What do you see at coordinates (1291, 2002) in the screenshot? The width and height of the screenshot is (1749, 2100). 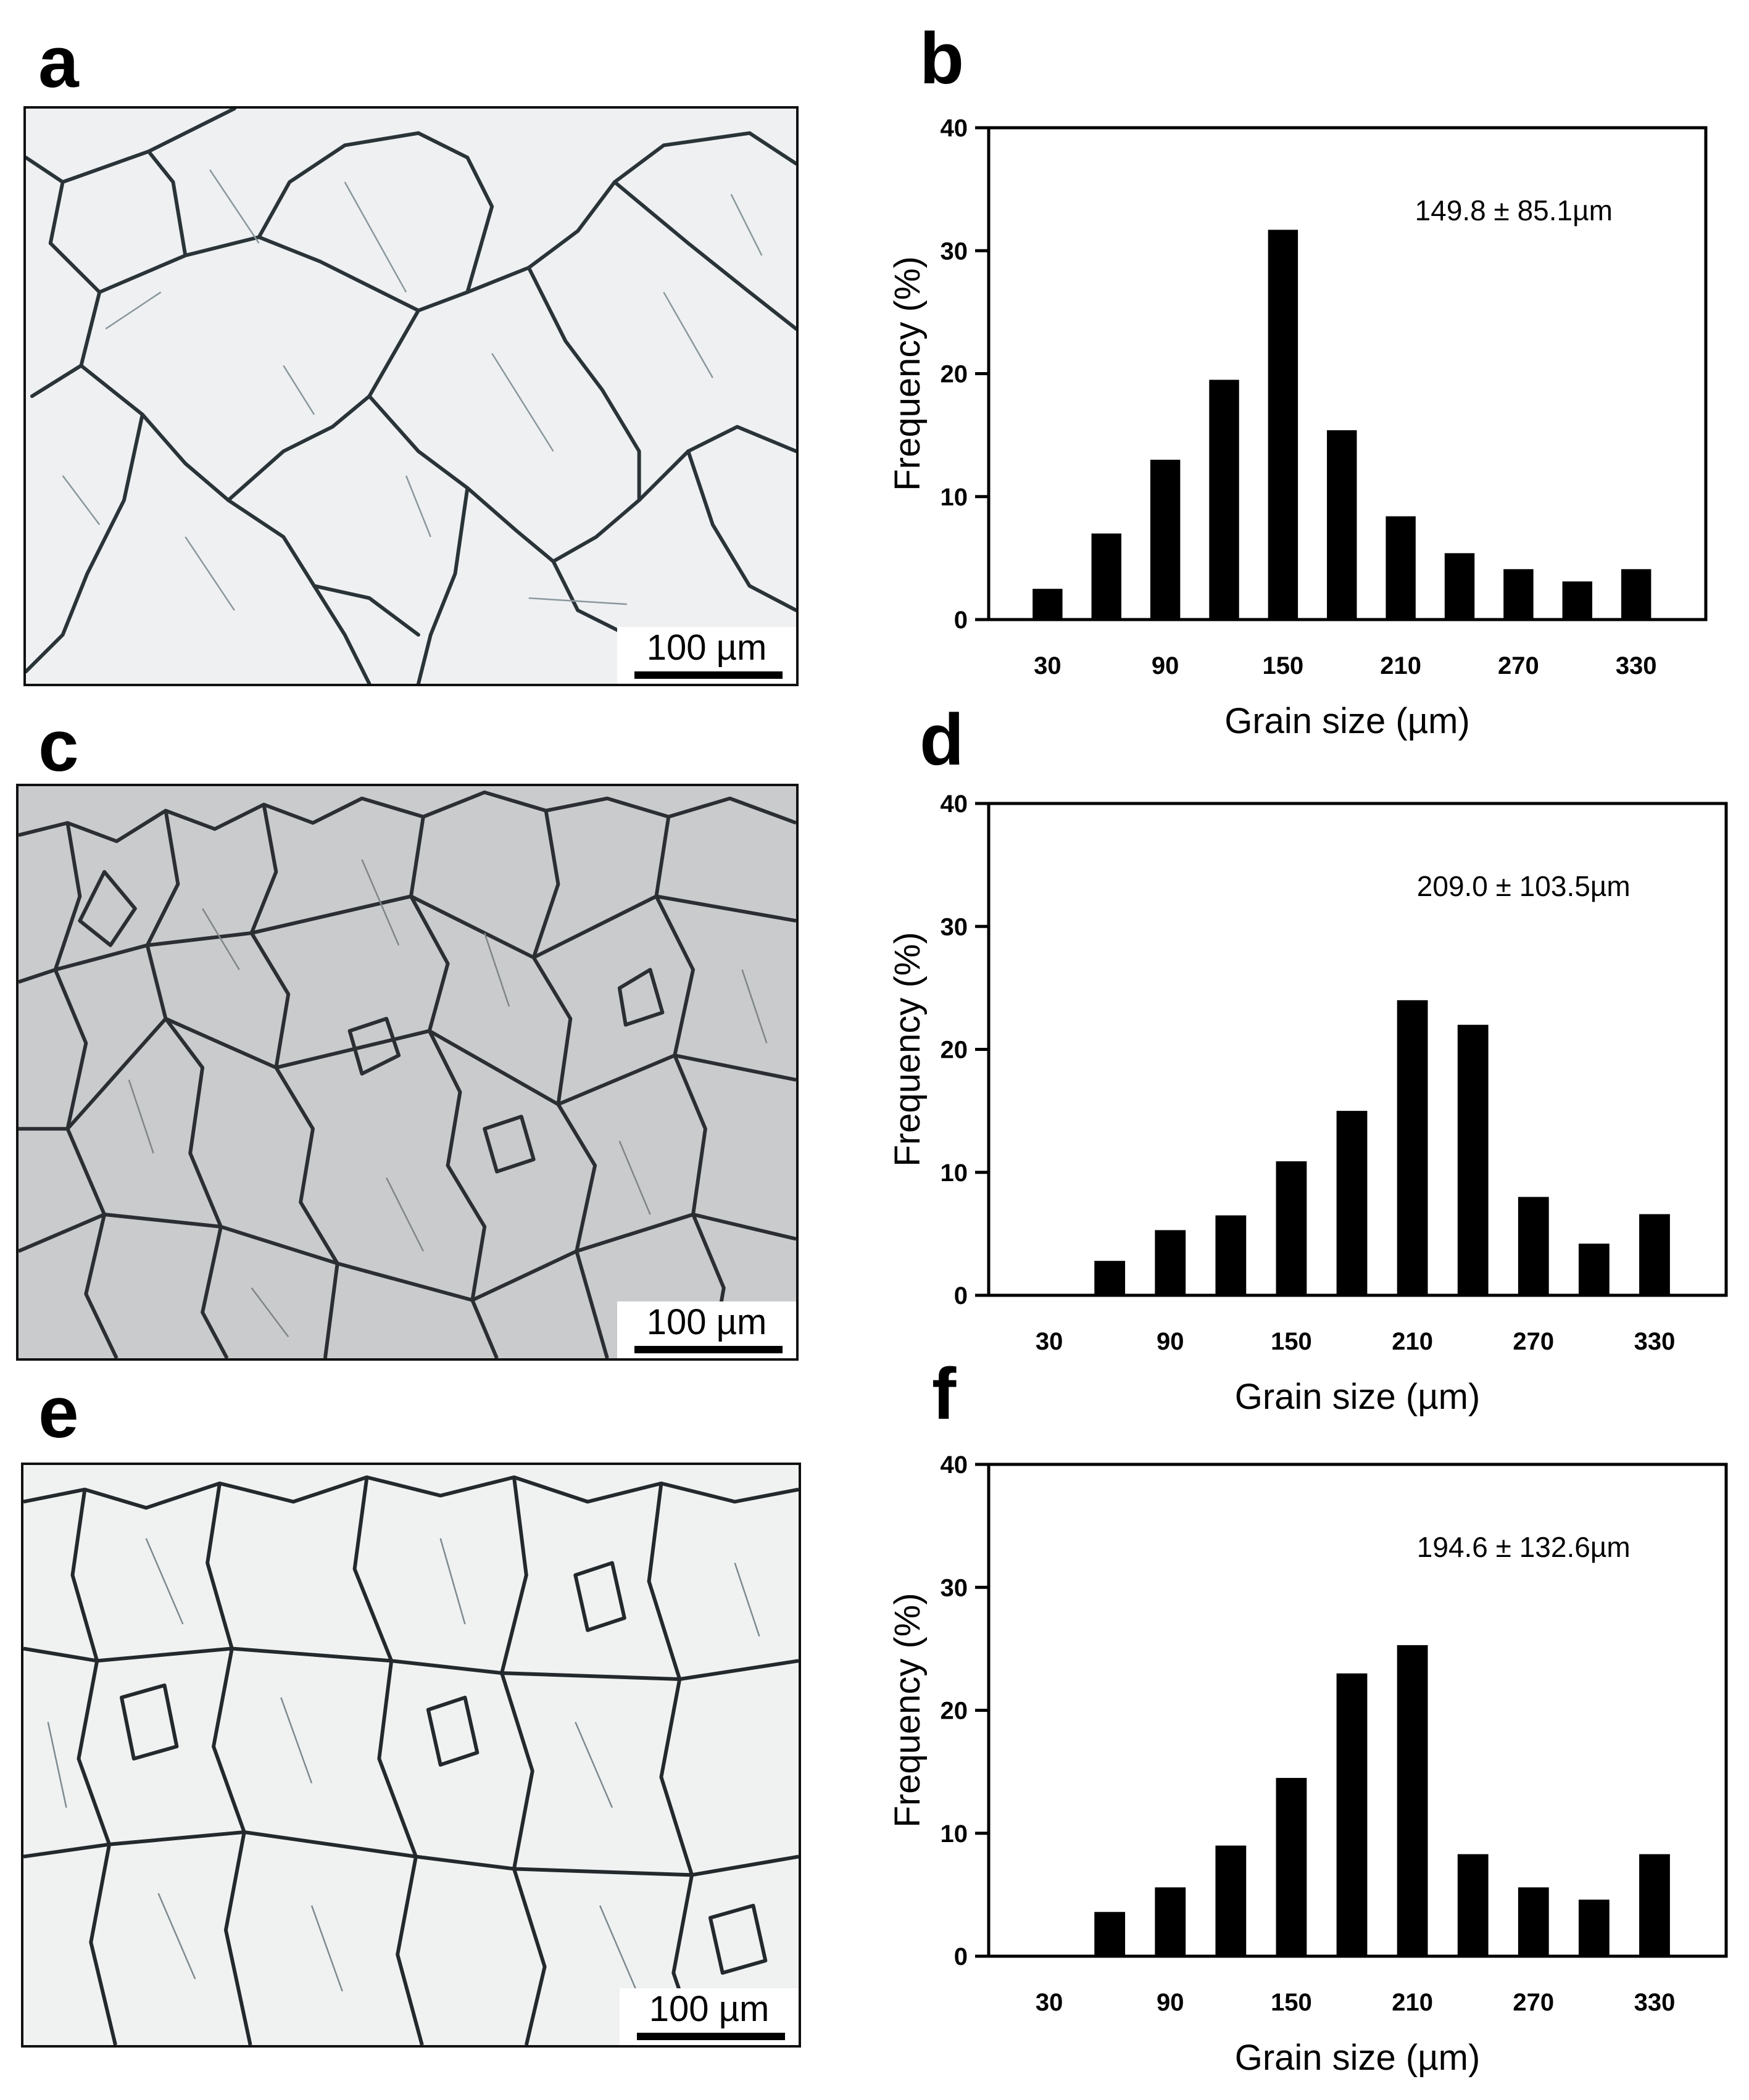 I see `chart-f-xtick-label: 150` at bounding box center [1291, 2002].